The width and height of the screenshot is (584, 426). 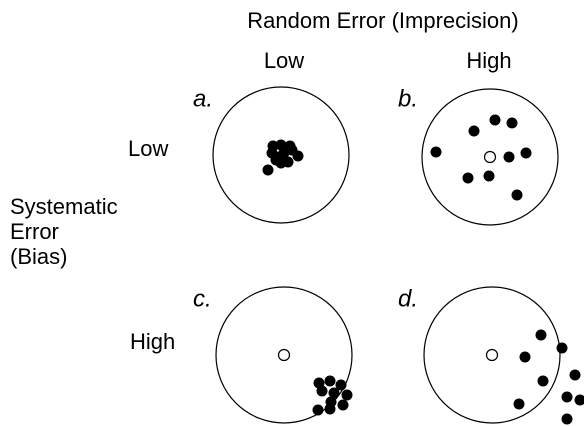 What do you see at coordinates (408, 98) in the screenshot?
I see `panel-label: b.` at bounding box center [408, 98].